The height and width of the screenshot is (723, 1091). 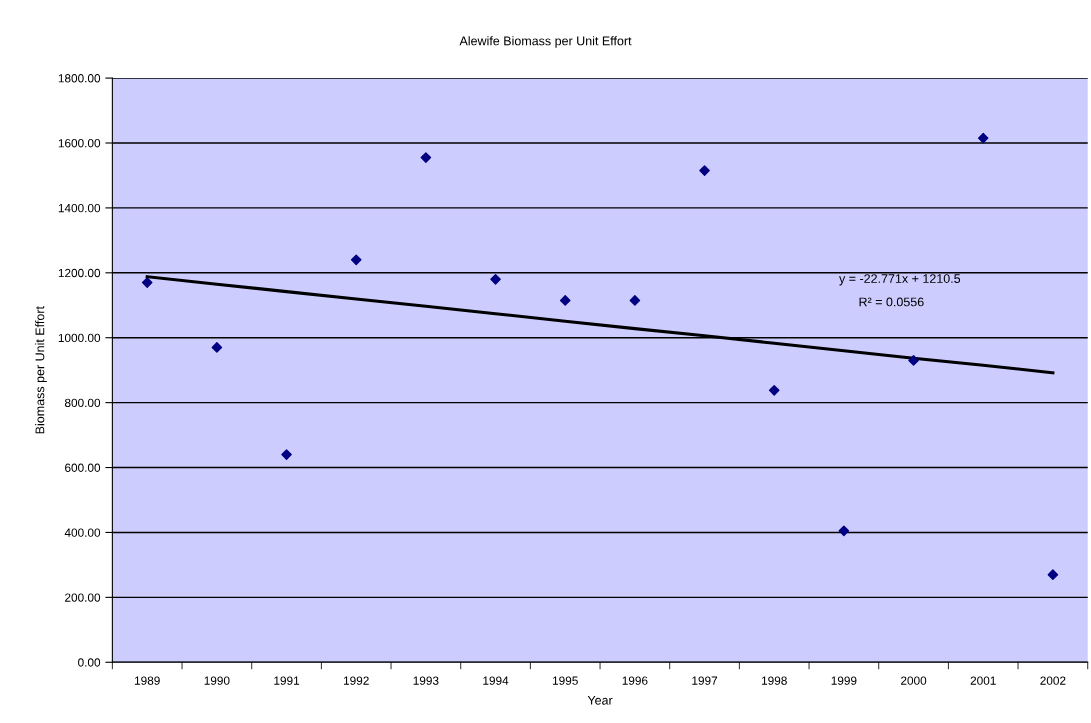 I want to click on y-tick-label: 1200.00, so click(x=79, y=273).